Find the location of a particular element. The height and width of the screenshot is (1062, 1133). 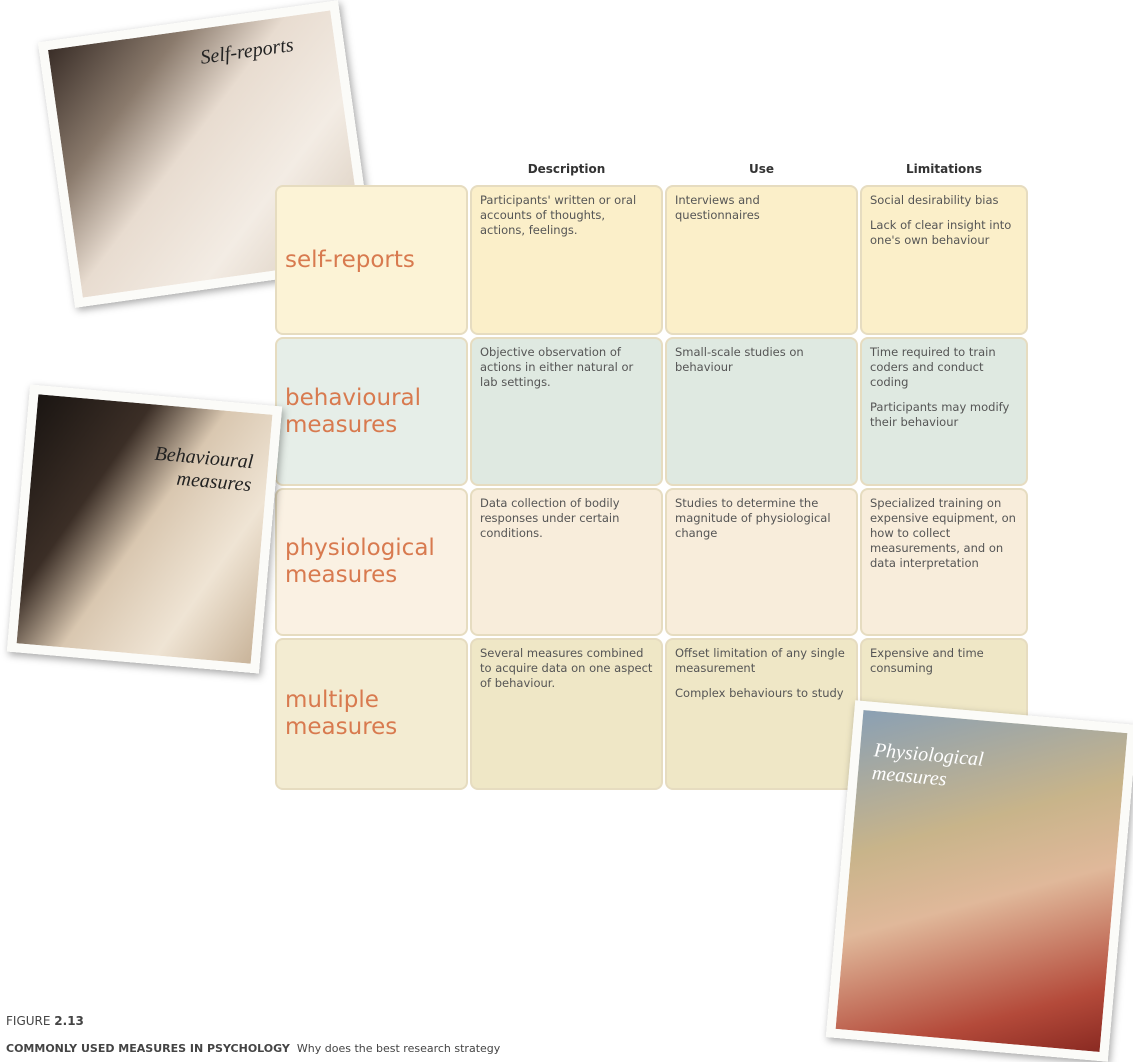

cell-text: Participants may modify their behaviour is located at coordinates (940, 414).